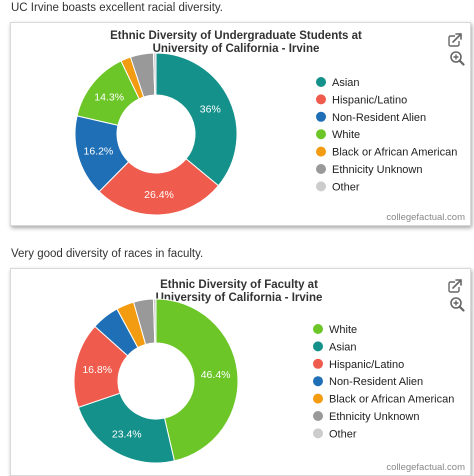  Describe the element at coordinates (210, 109) in the screenshot. I see `slice-label-asian: 36%` at that location.